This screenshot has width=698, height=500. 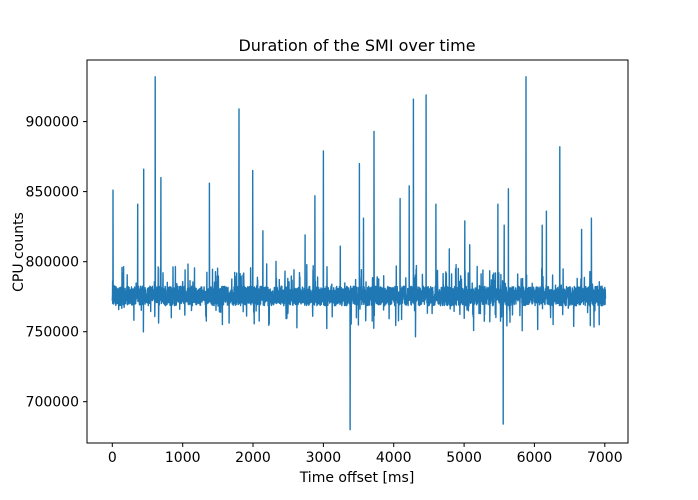 What do you see at coordinates (183, 458) in the screenshot?
I see `x-tick-label: 1000` at bounding box center [183, 458].